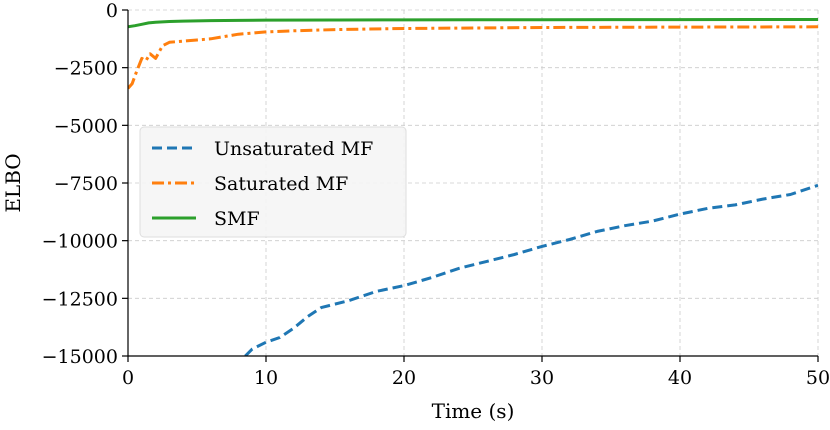 This screenshot has width=830, height=430. What do you see at coordinates (542, 378) in the screenshot?
I see `x-tick-label: 30` at bounding box center [542, 378].